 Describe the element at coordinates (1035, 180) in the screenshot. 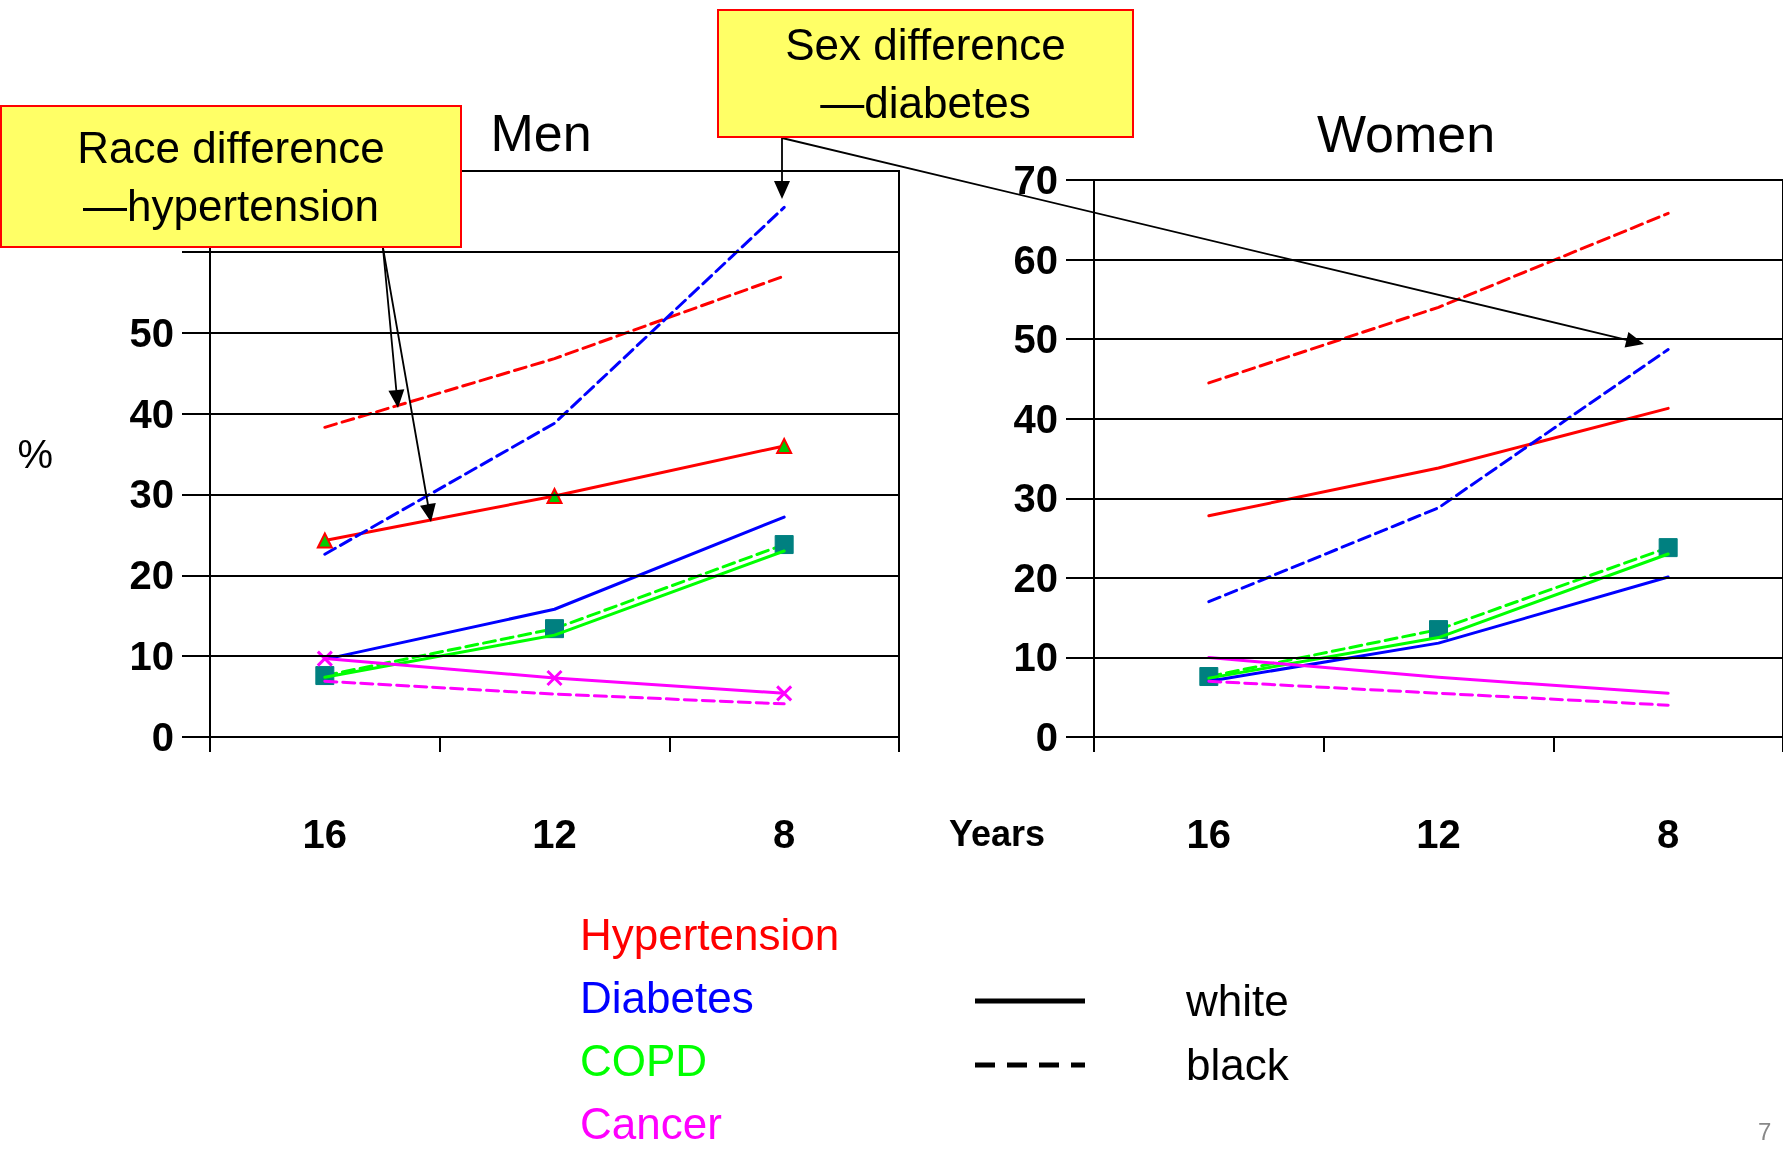

I see `y-tick-label: 70` at that location.